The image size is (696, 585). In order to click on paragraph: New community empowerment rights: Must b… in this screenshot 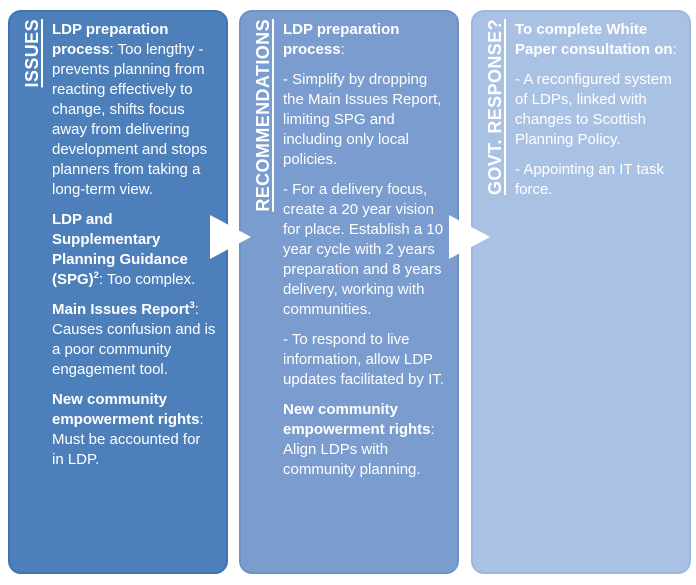, I will do `click(128, 429)`.